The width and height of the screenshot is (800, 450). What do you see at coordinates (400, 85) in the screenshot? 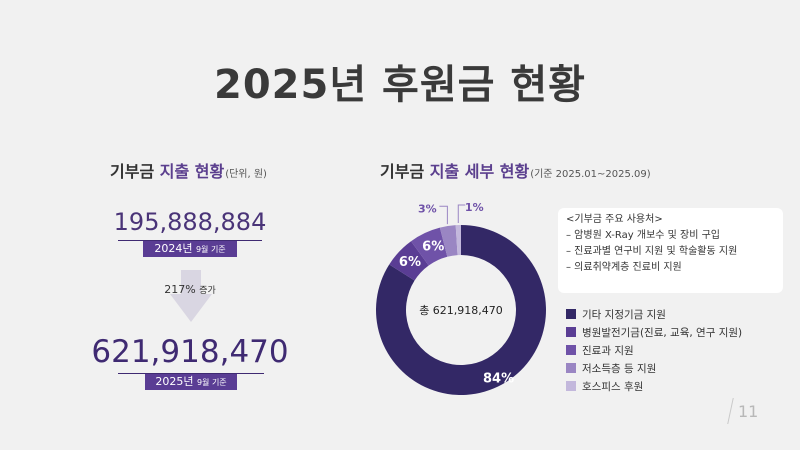
I see `page-title: 2025년 후원금 현황` at bounding box center [400, 85].